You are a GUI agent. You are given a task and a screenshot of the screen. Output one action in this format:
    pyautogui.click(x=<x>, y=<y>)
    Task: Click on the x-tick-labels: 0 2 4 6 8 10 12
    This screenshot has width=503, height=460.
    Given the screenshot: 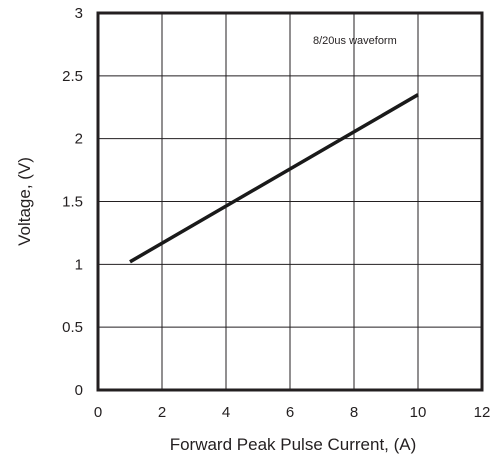 What is the action you would take?
    pyautogui.click(x=292, y=412)
    